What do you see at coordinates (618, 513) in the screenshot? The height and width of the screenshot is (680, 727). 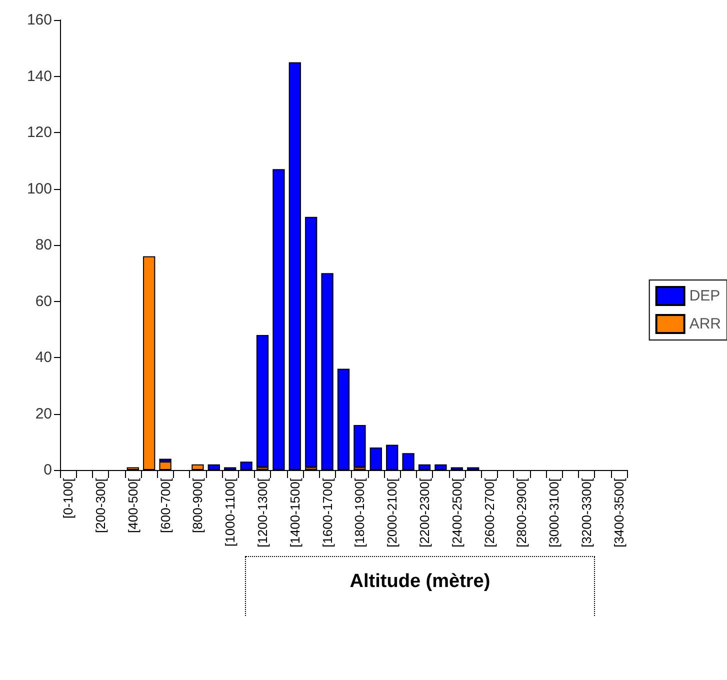 I see `x-tick-label: [3400-3500[` at bounding box center [618, 513].